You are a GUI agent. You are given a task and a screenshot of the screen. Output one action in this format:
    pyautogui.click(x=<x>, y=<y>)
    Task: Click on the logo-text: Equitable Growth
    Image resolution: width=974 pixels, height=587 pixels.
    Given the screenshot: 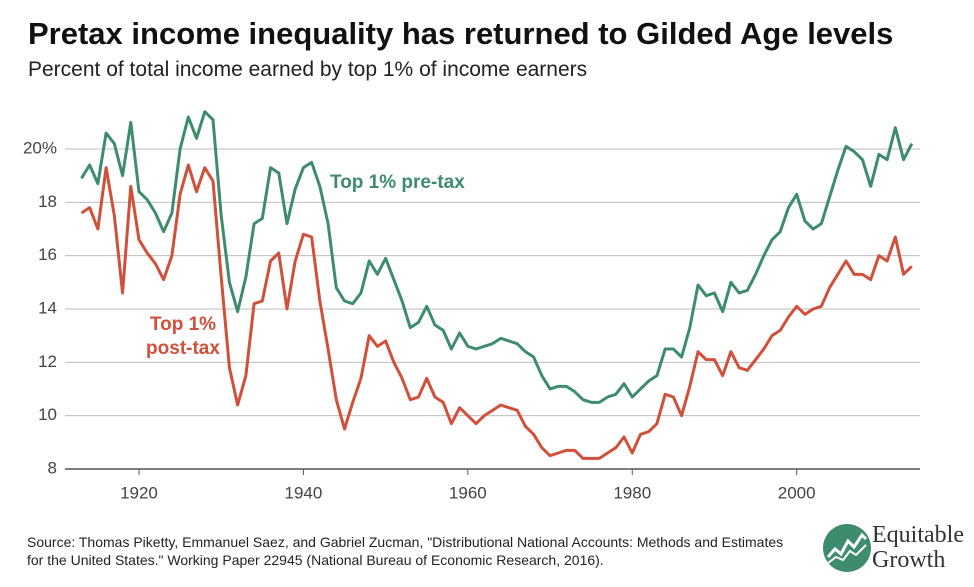 What is the action you would take?
    pyautogui.click(x=918, y=548)
    